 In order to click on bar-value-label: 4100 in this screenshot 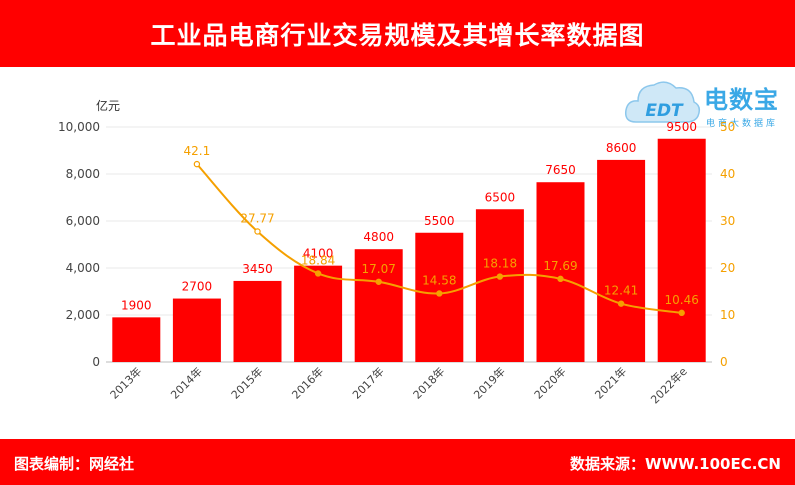, I will do `click(318, 254)`.